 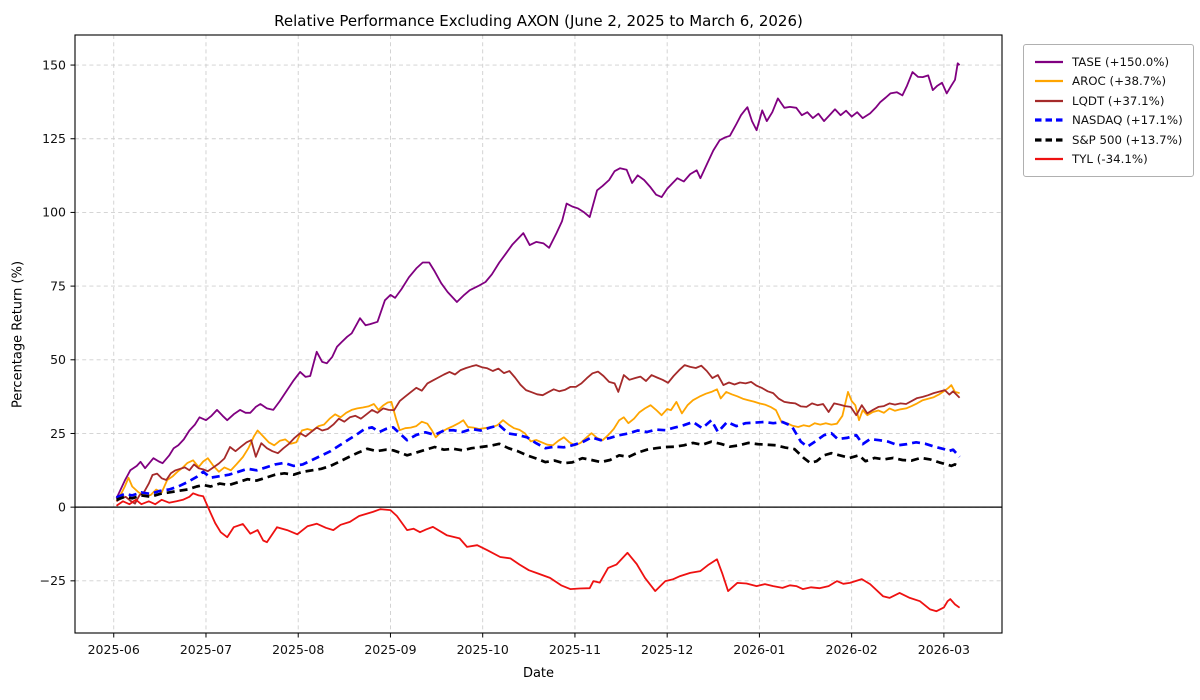 I want to click on x-axis-label: Date, so click(x=538, y=673).